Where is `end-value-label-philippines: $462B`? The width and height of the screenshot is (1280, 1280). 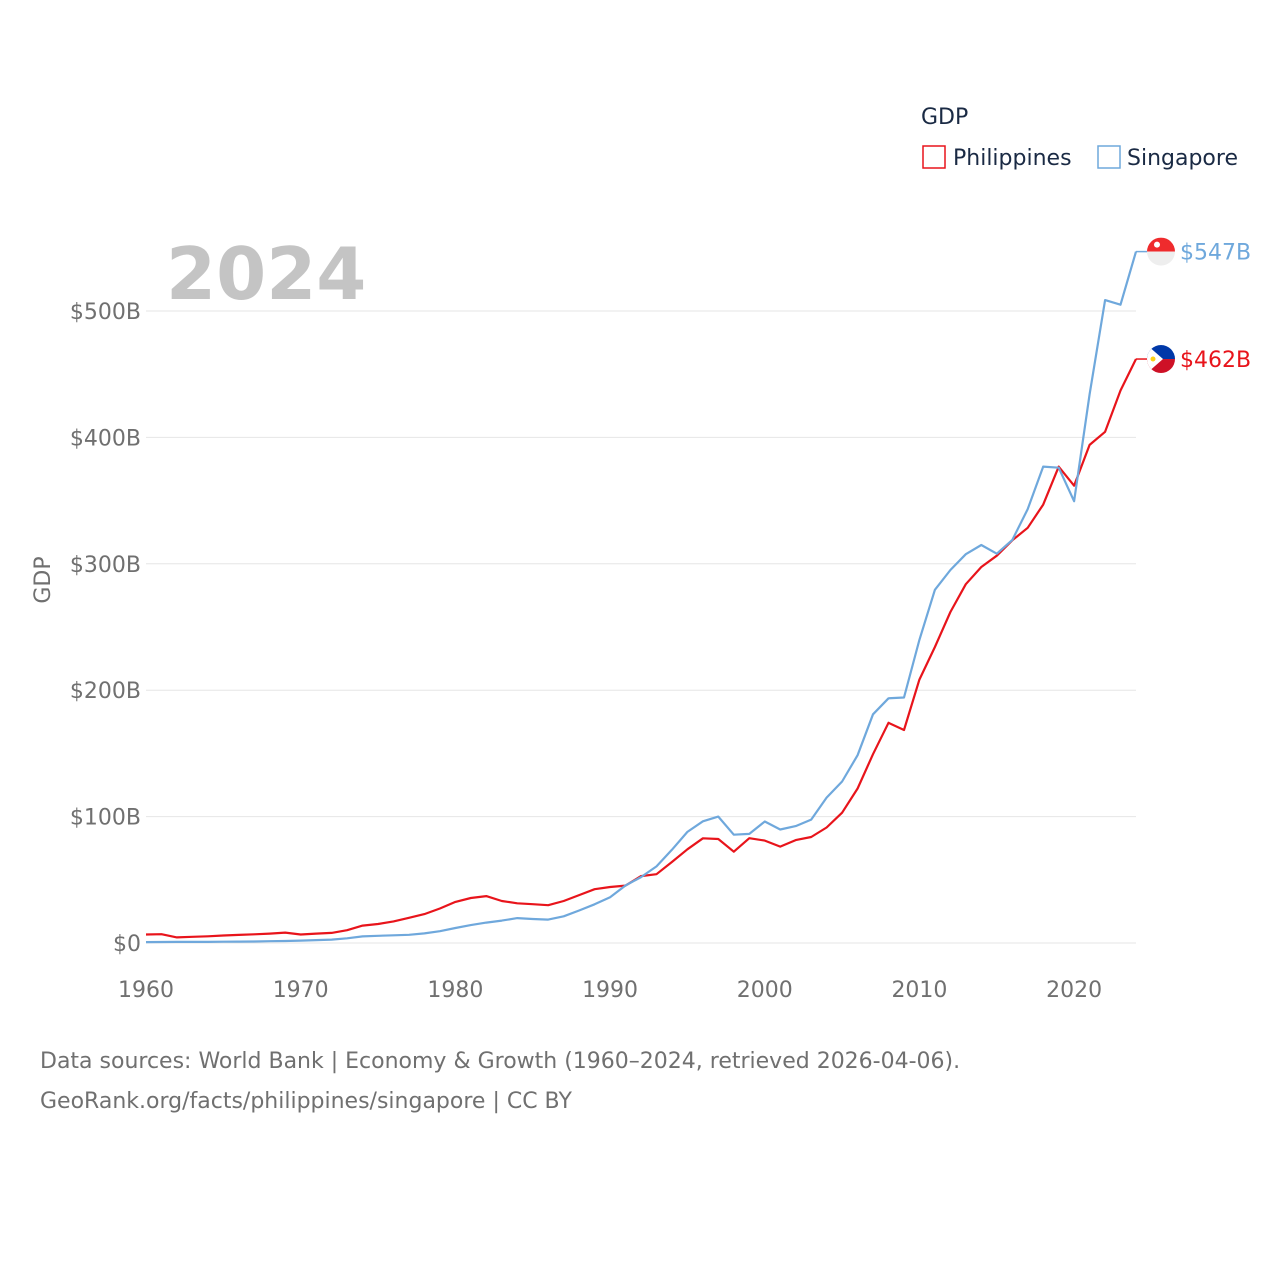 end-value-label-philippines: $462B is located at coordinates (1215, 360).